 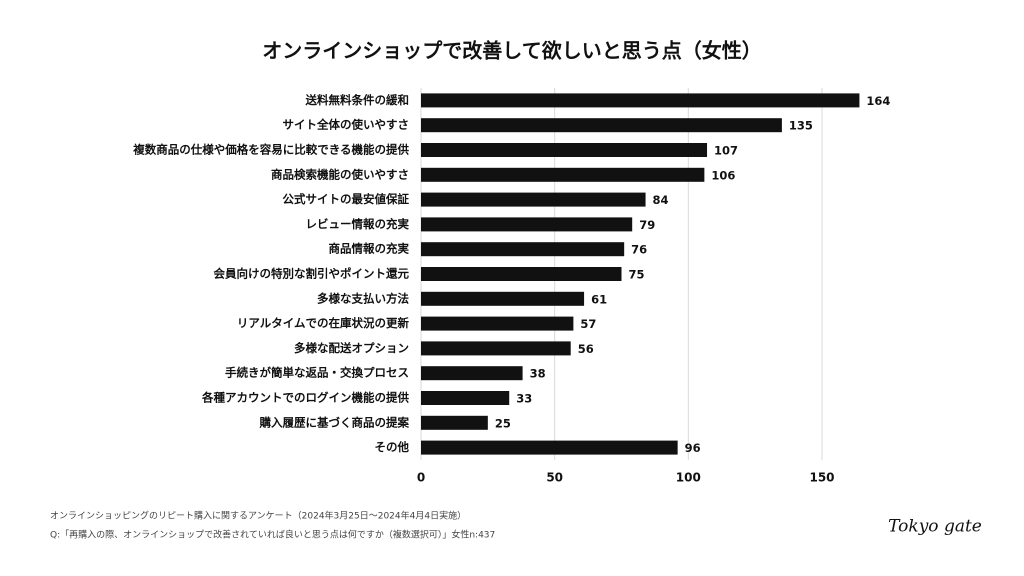 I want to click on value-label: 38, so click(x=538, y=374).